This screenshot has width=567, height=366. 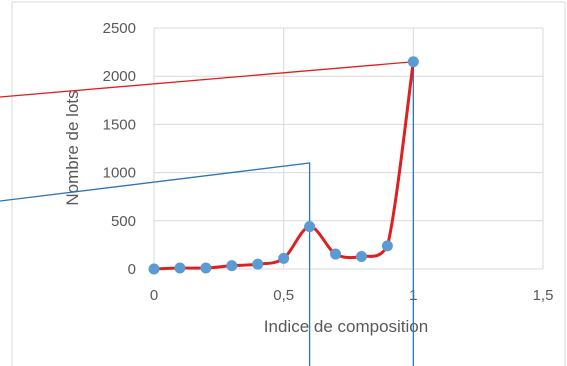 What do you see at coordinates (283, 295) in the screenshot?
I see `x-tick-label-1: 0,5` at bounding box center [283, 295].